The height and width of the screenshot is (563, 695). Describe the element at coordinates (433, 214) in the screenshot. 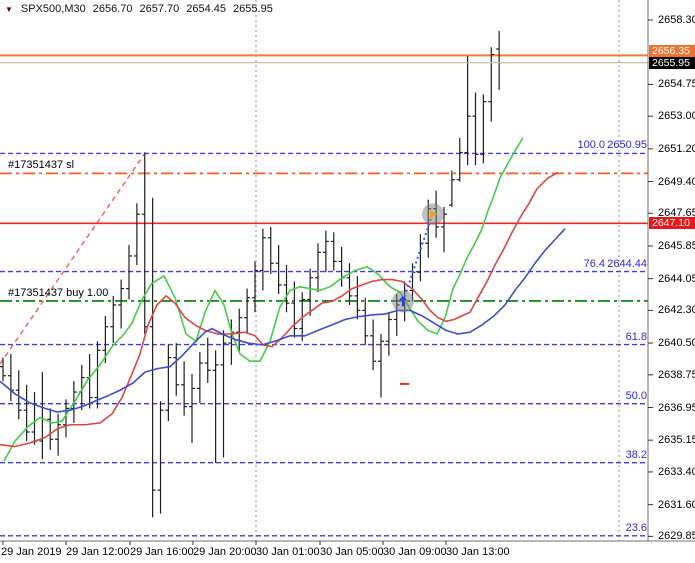

I see `price-pointer-icon` at that location.